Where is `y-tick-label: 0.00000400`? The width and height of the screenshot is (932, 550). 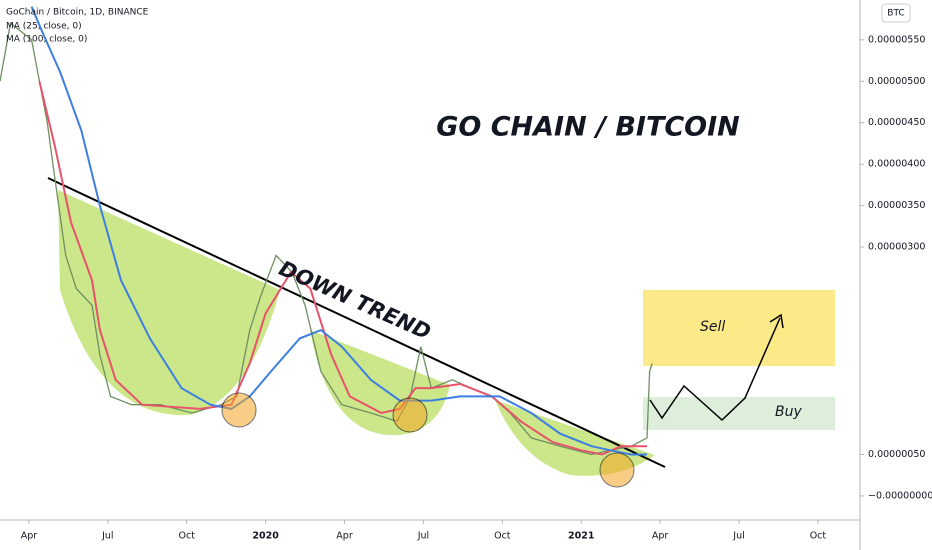 y-tick-label: 0.00000400 is located at coordinates (896, 164).